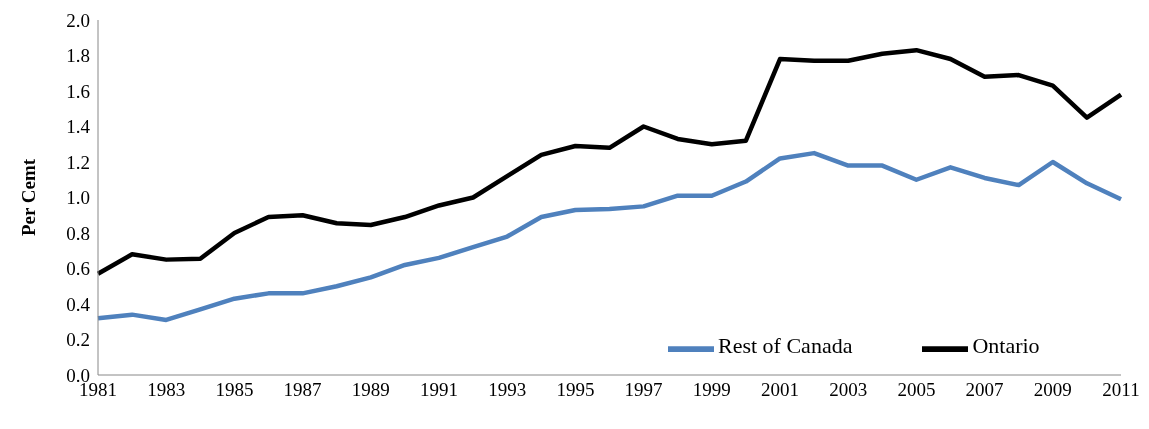  What do you see at coordinates (643, 390) in the screenshot?
I see `x-tick-label: 1997` at bounding box center [643, 390].